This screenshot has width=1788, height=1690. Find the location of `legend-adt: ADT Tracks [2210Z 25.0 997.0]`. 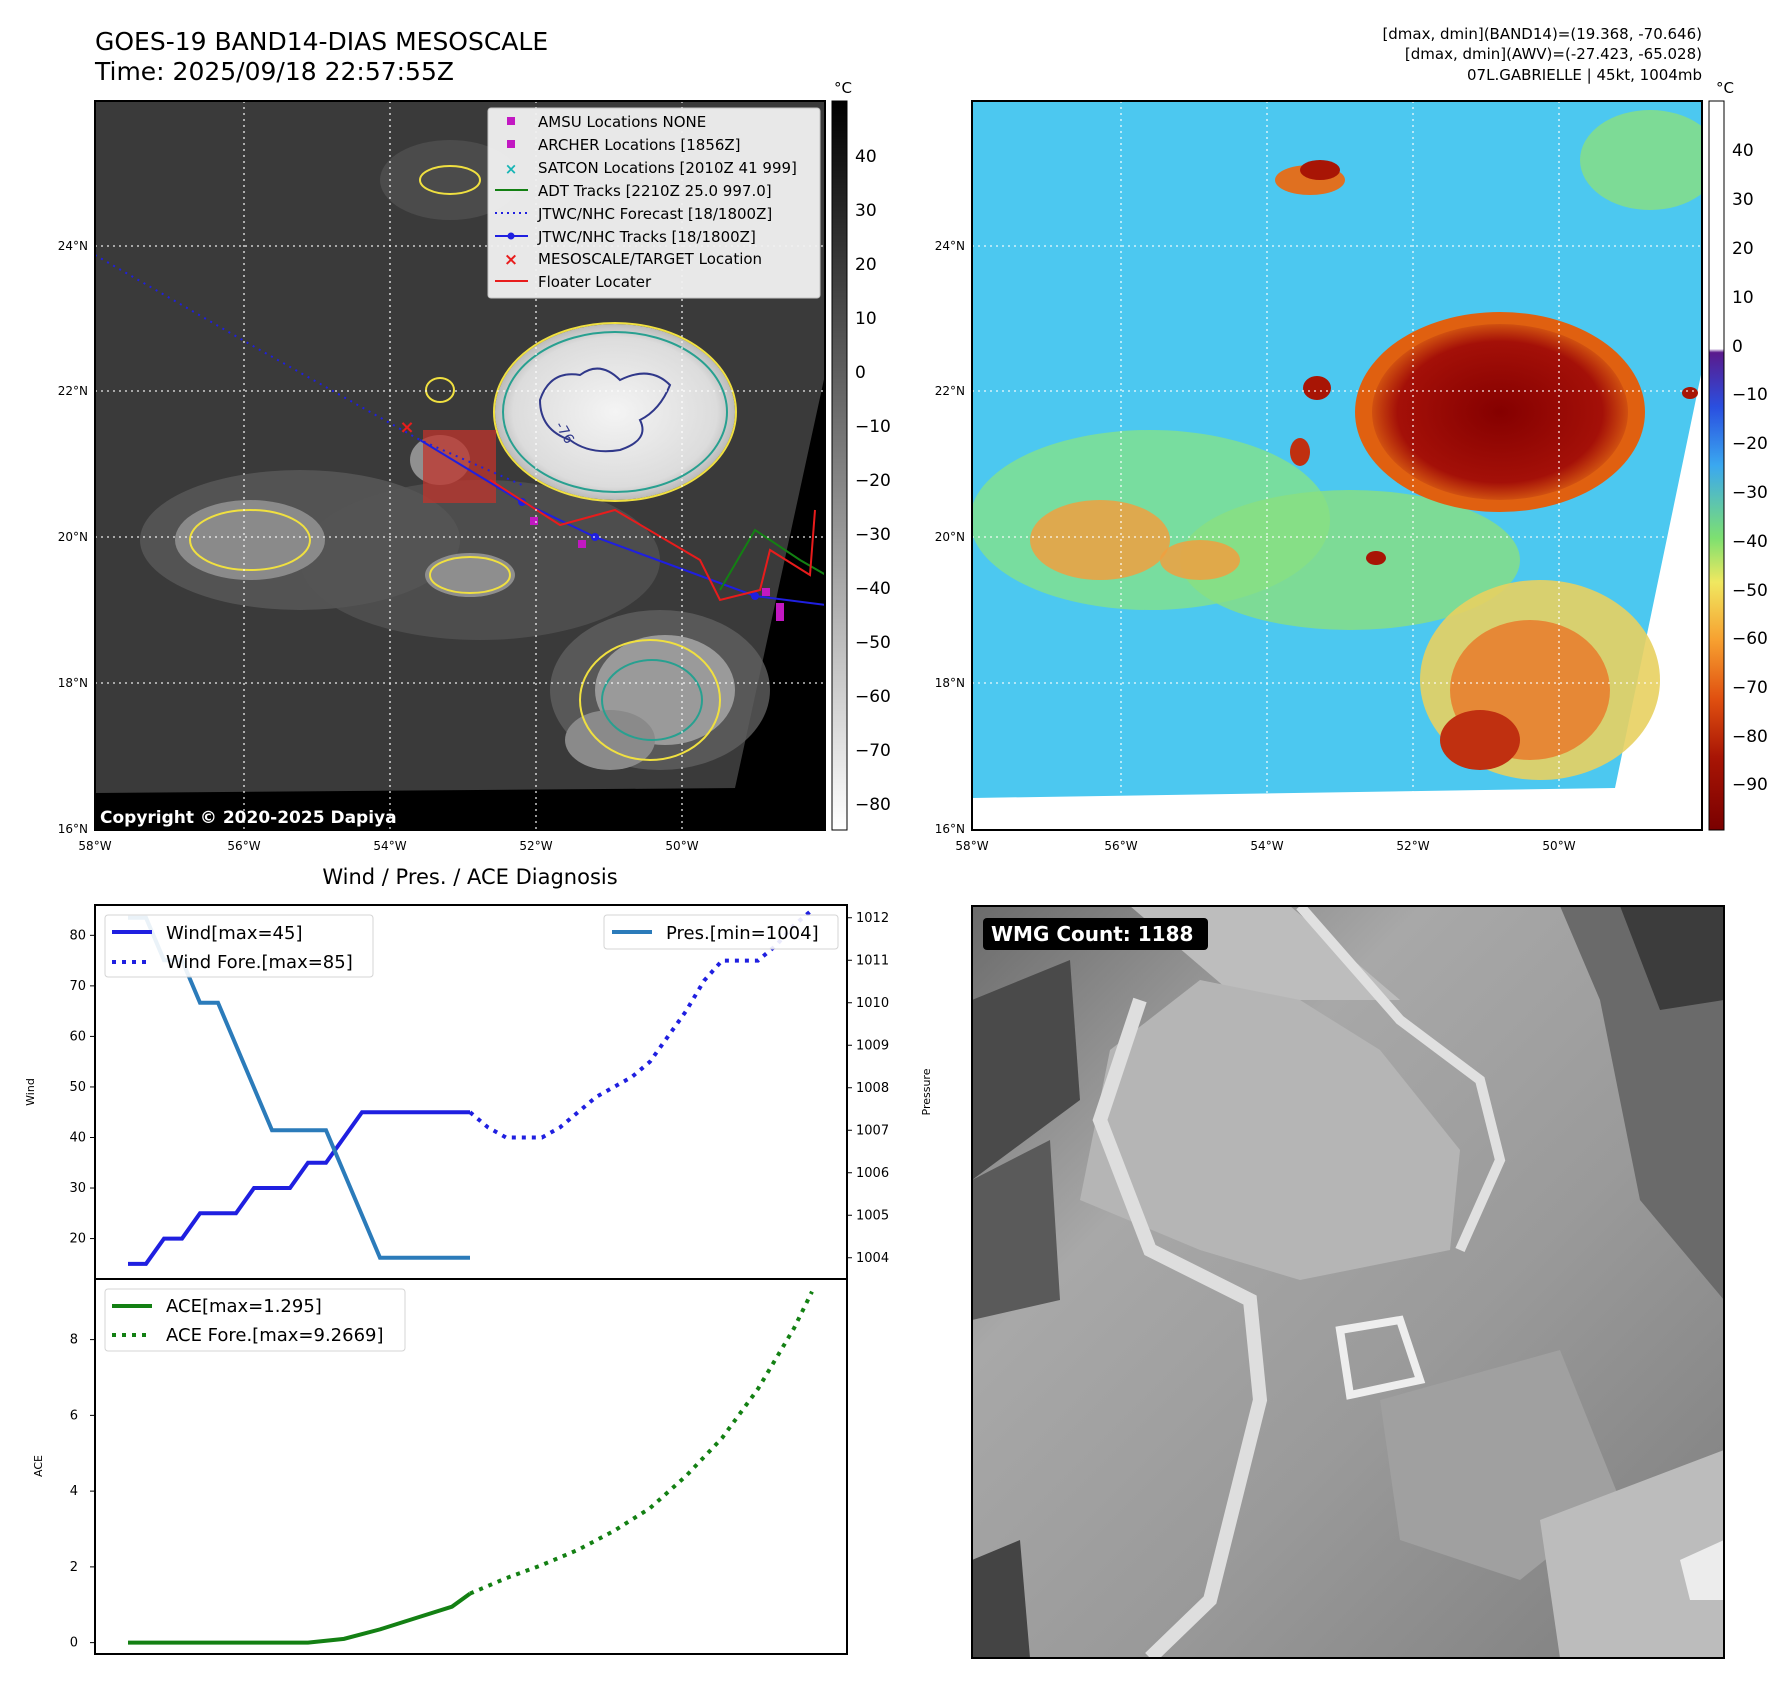

legend-adt: ADT Tracks [2210Z 25.0 997.0] is located at coordinates (655, 191).